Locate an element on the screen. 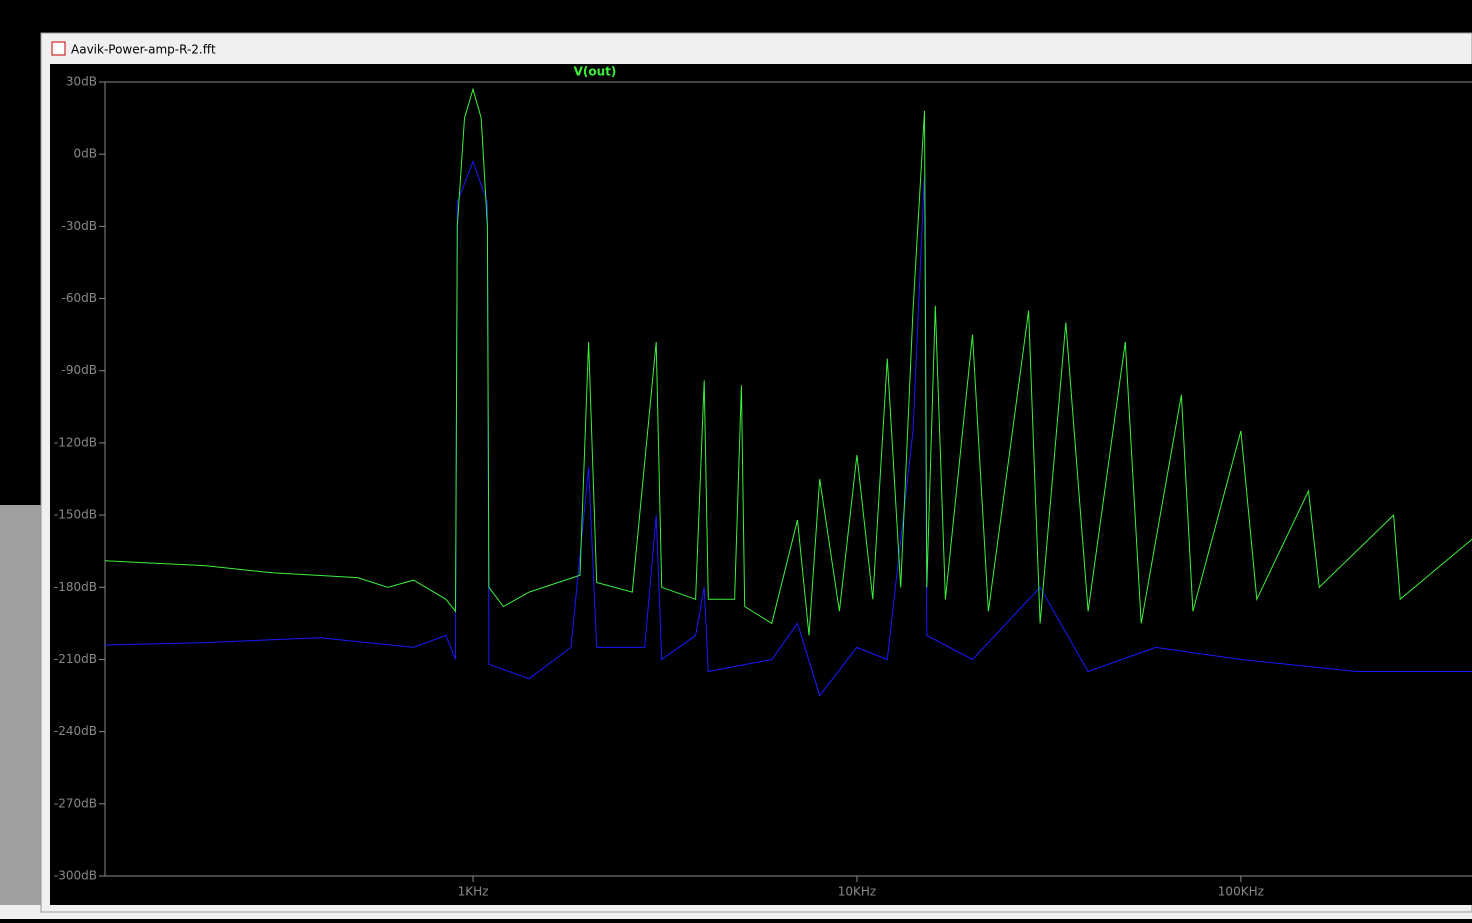  y-tick-label: 30dB is located at coordinates (81, 82).